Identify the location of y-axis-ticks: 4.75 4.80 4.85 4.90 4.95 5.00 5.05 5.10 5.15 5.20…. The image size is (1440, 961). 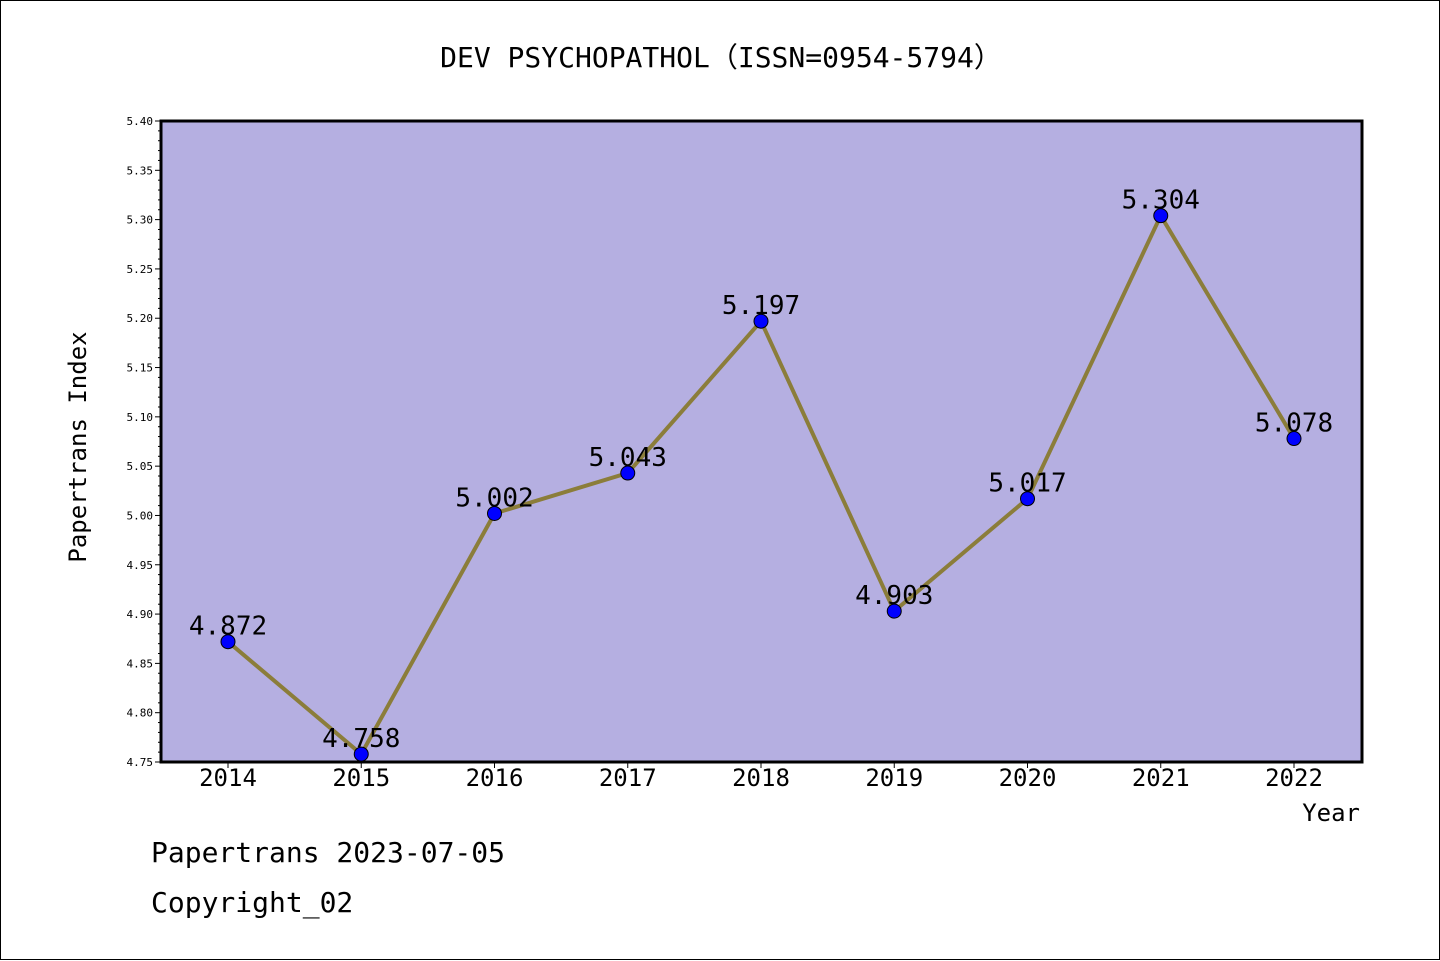
(144, 442).